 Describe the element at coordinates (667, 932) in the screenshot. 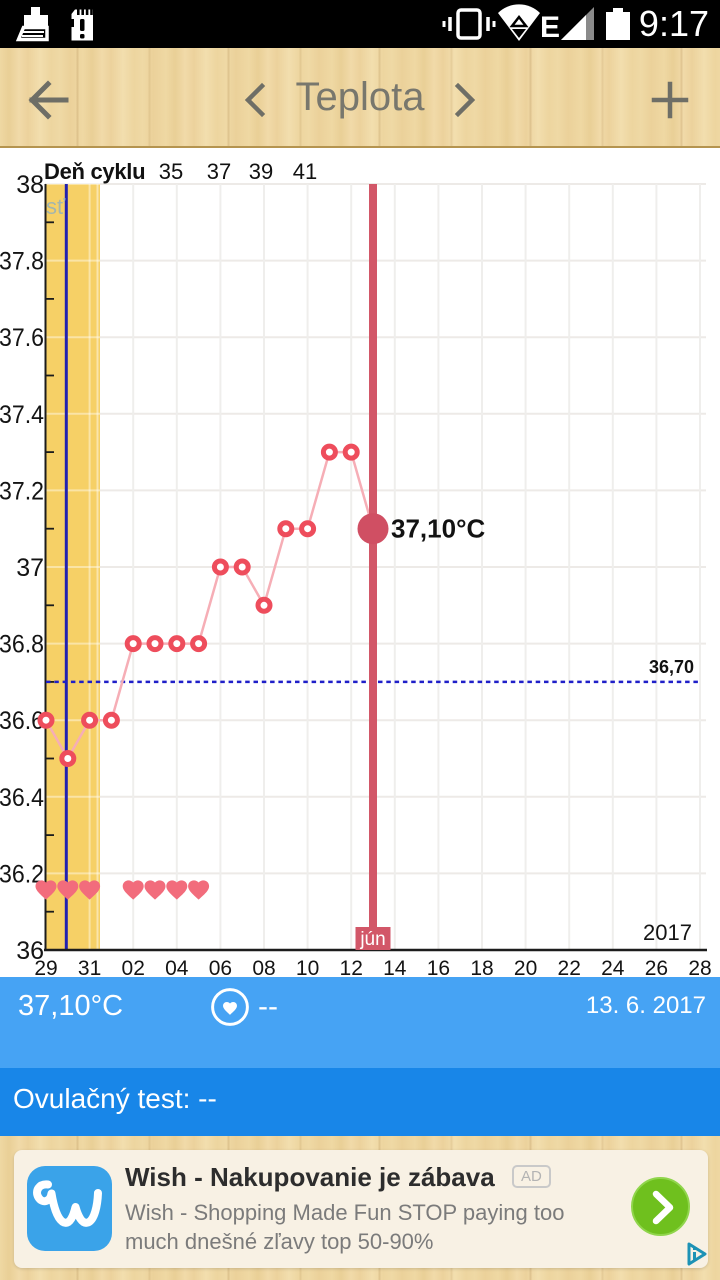

I see `svg-text: 2017` at that location.